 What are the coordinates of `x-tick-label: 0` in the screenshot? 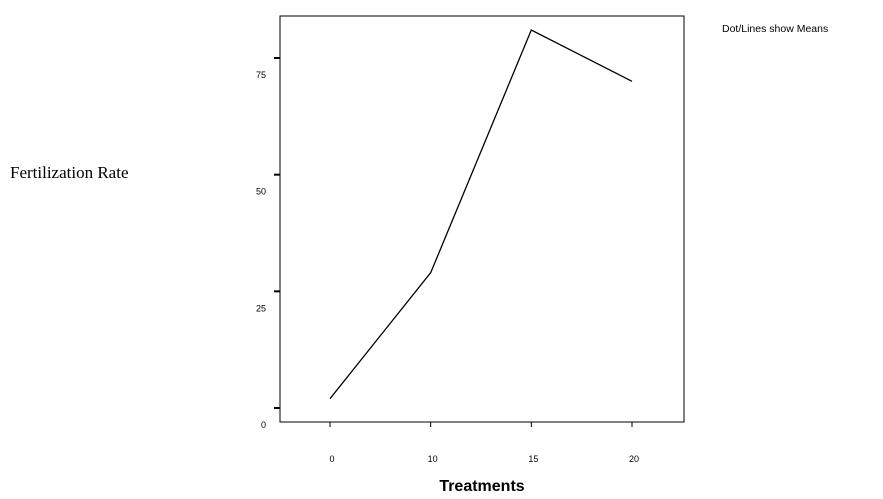 It's located at (331, 459).